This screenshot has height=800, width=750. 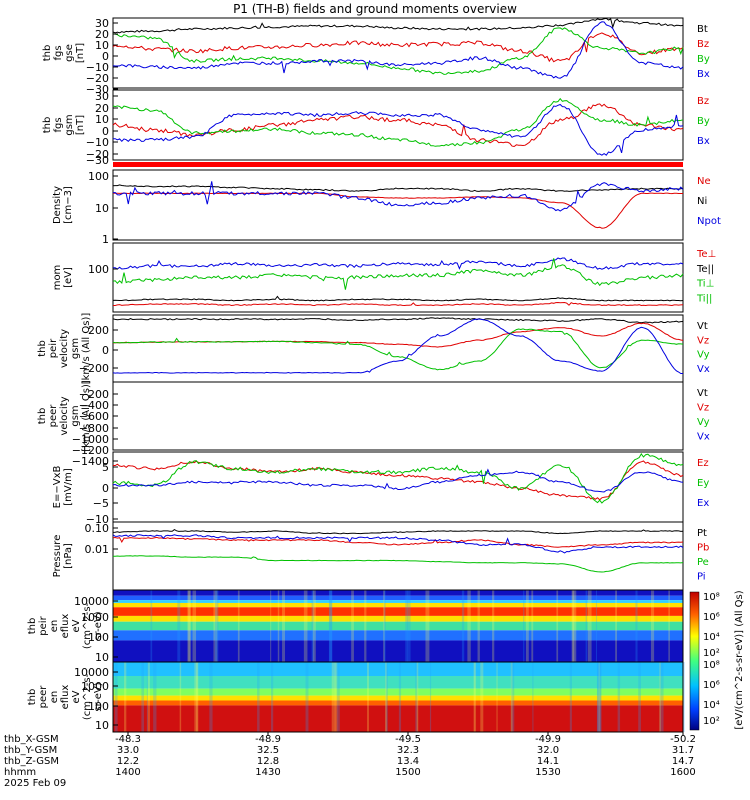 What do you see at coordinates (94, 394) in the screenshot?
I see `y-tick-label: −200` at bounding box center [94, 394].